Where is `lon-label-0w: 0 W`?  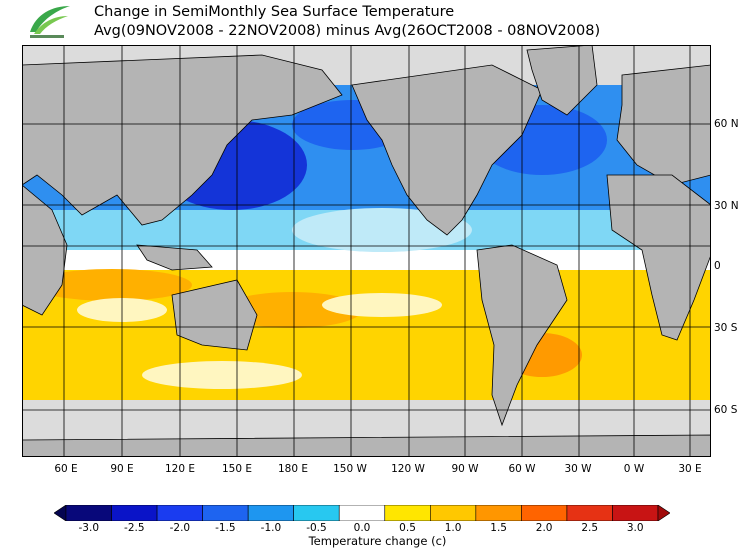
lon-label-0w: 0 W is located at coordinates (634, 469).